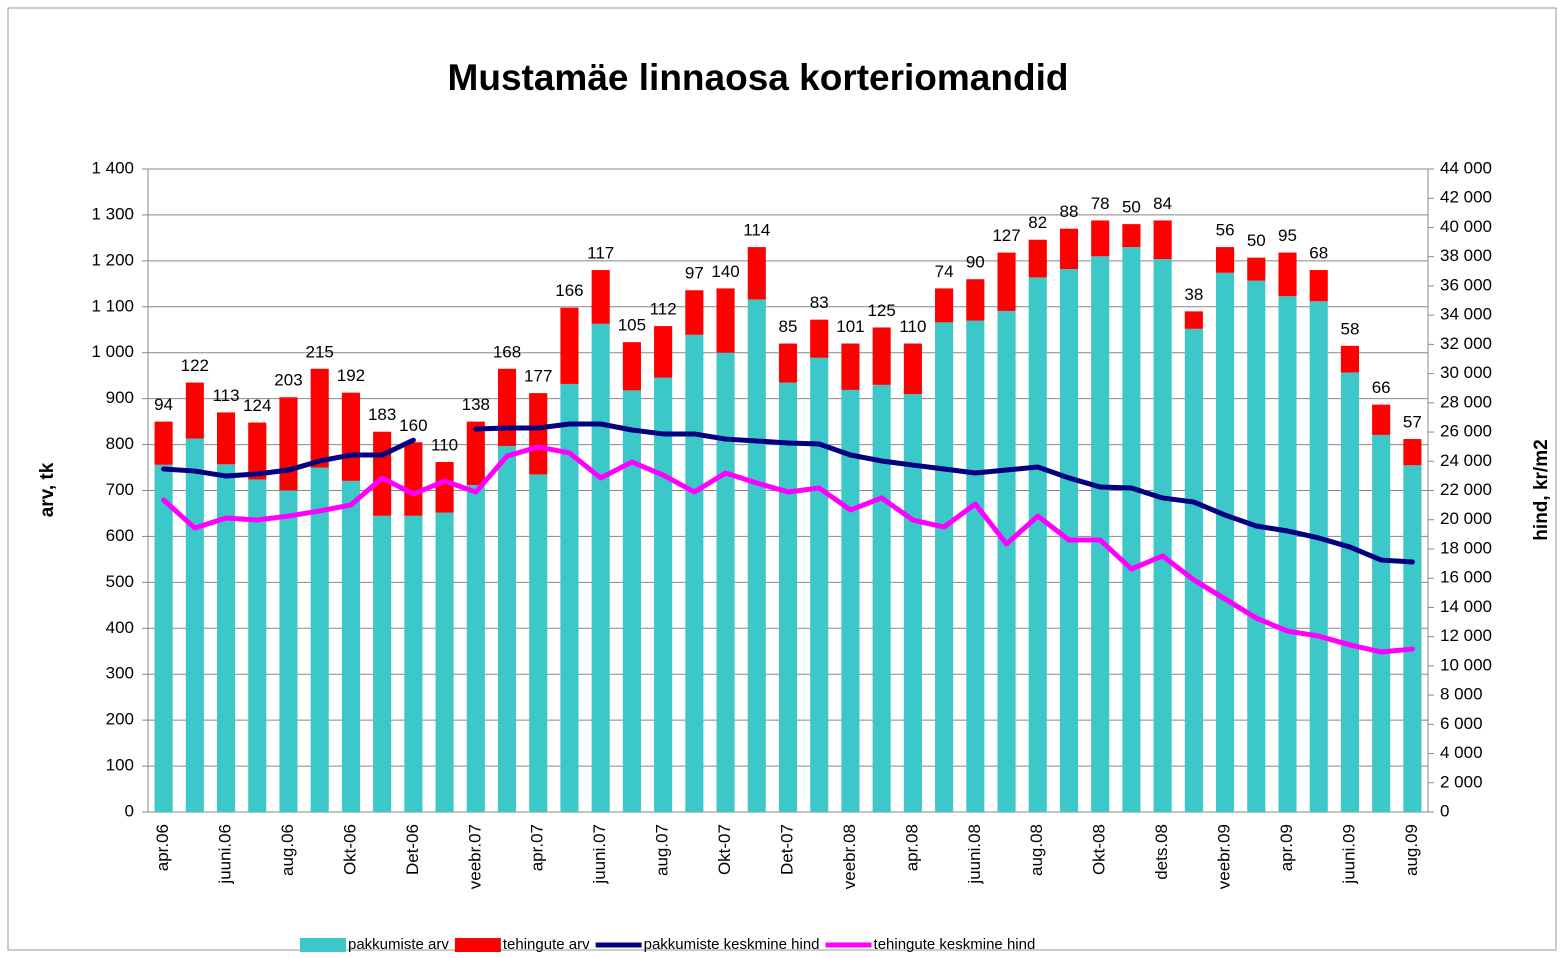 Image resolution: width=1564 pixels, height=958 pixels. What do you see at coordinates (1461, 694) in the screenshot?
I see `y2-tick-label: 8 000` at bounding box center [1461, 694].